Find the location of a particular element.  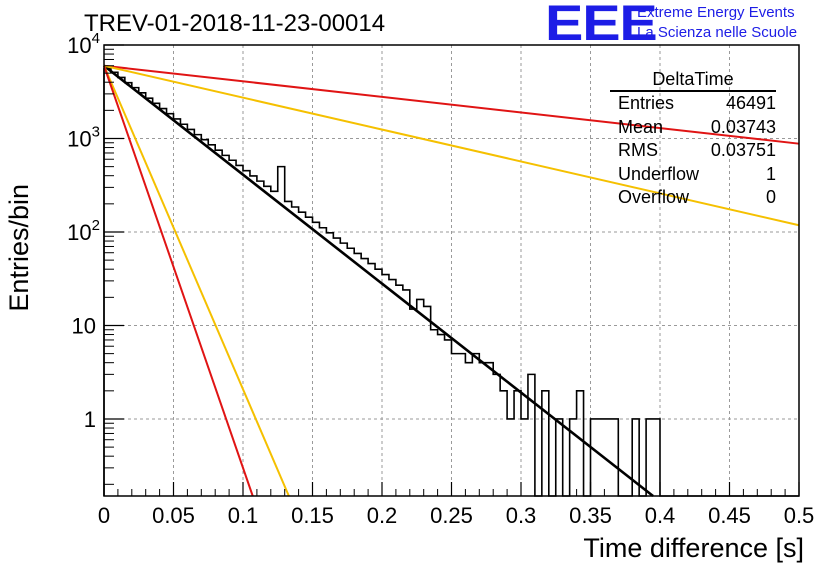

stats-value: 0 is located at coordinates (770, 197).